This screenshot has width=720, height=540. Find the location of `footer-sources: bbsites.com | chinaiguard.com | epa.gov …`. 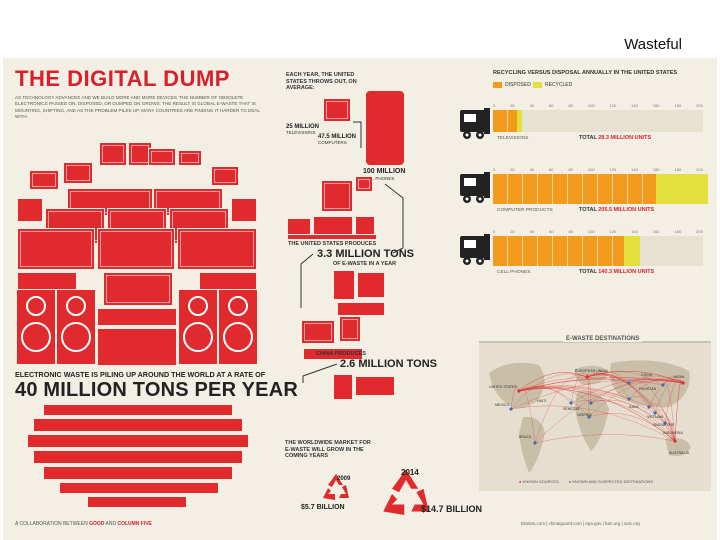

footer-sources: bbsites.com | chinaiguard.com | epa.gov … is located at coordinates (580, 523).